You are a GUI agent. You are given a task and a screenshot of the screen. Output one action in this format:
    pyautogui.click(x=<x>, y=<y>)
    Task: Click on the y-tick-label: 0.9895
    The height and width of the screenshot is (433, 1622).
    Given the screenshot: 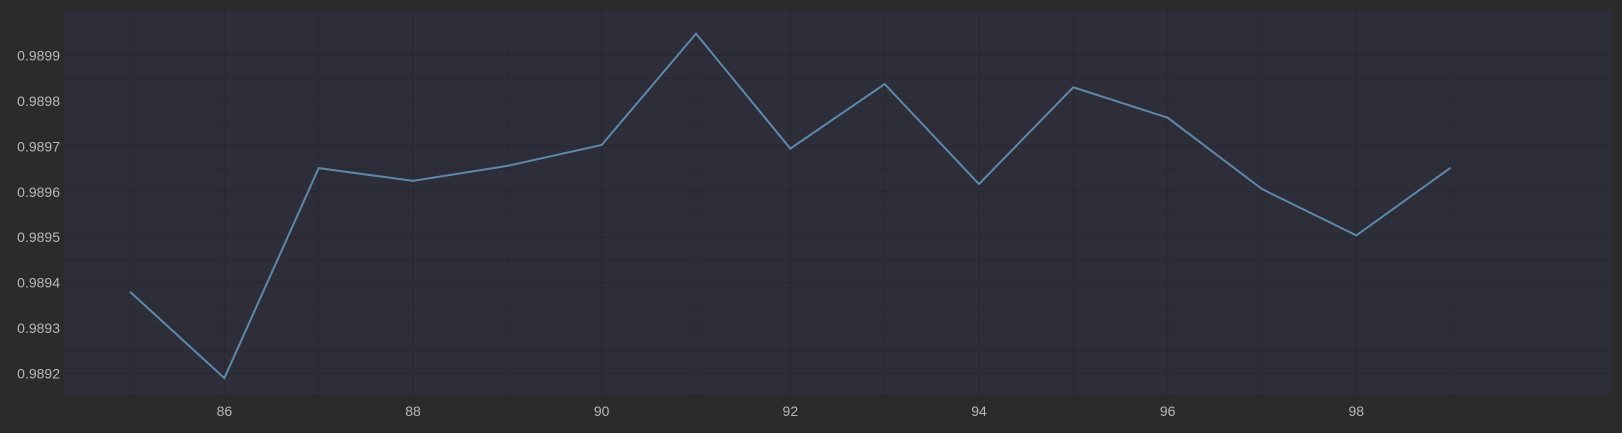 What is the action you would take?
    pyautogui.click(x=38, y=237)
    